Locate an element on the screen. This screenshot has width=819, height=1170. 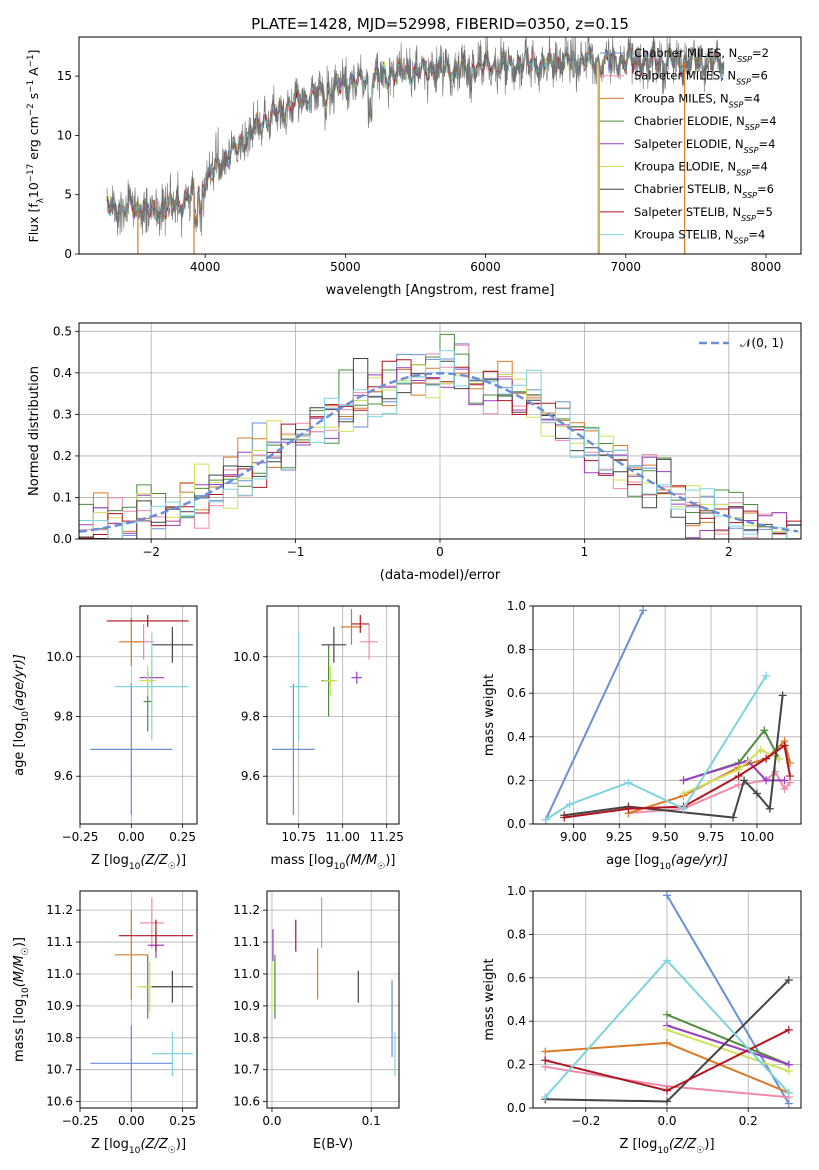
x-tick-label: 2 is located at coordinates (729, 552).